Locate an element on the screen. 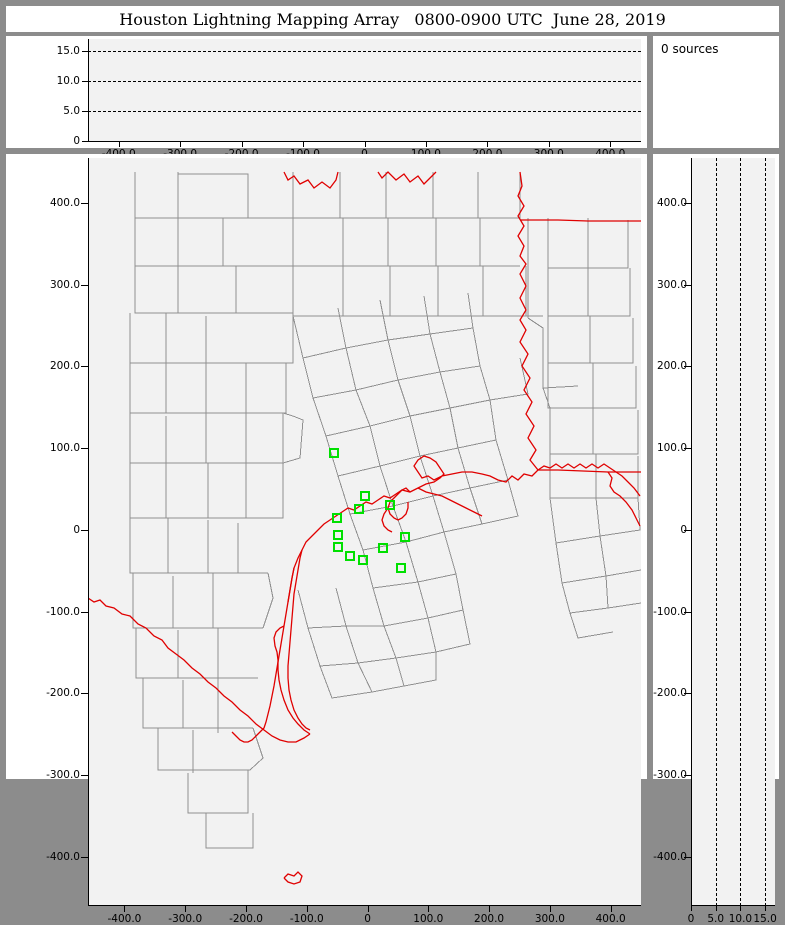 This screenshot has height=925, width=785. map-y-axis is located at coordinates (88, 532).